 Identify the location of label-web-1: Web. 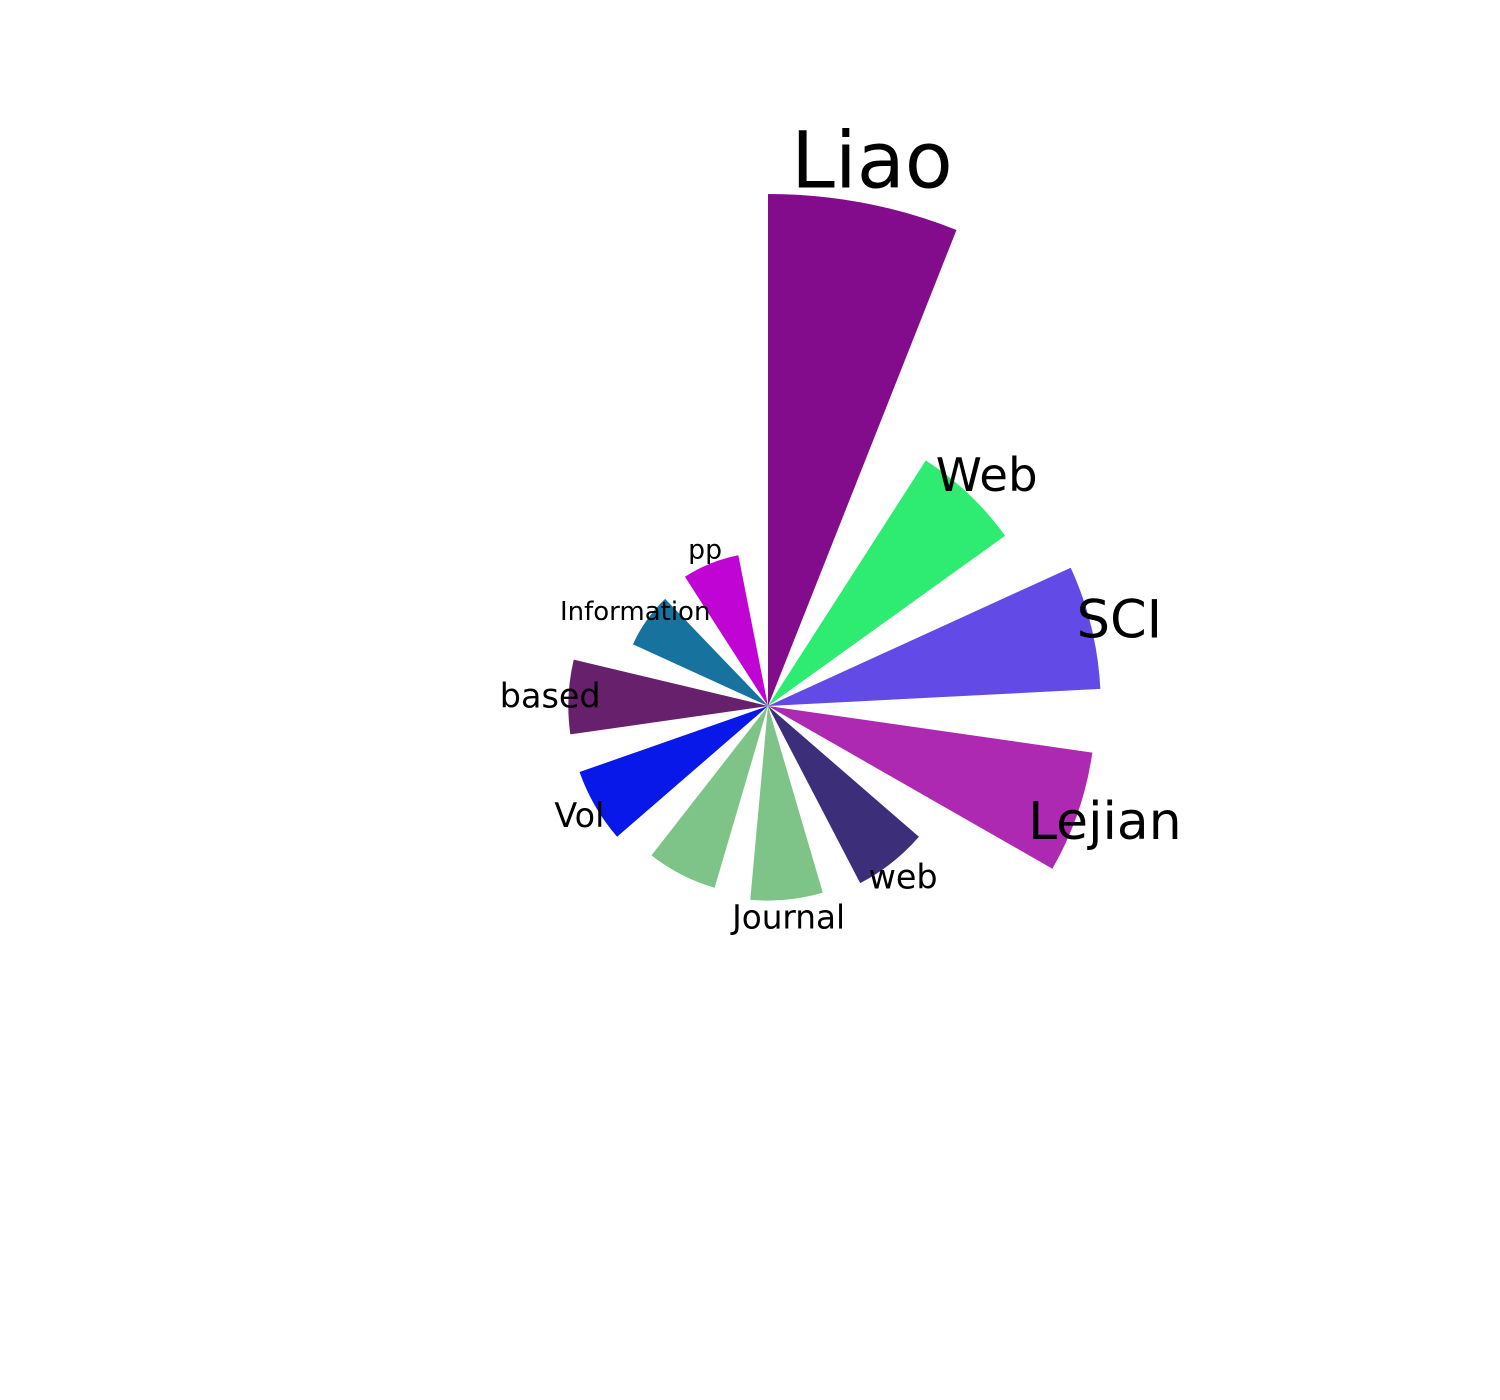
(987, 476).